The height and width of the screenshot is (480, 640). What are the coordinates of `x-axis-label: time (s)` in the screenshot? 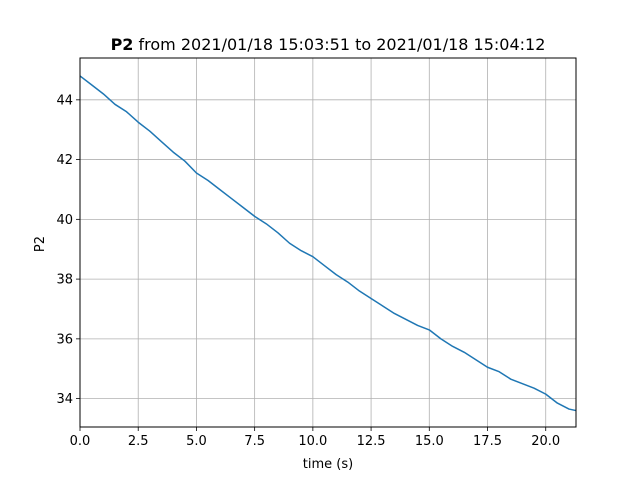 It's located at (328, 464).